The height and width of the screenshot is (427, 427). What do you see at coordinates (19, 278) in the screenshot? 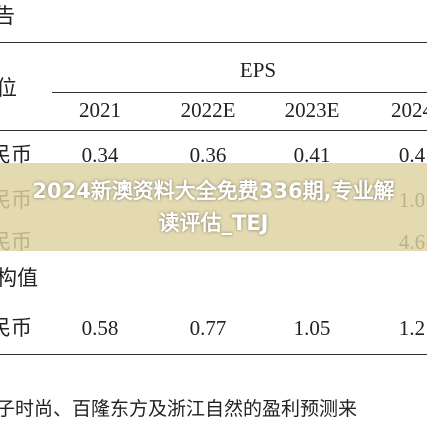
I see `section-label: 构值` at bounding box center [19, 278].